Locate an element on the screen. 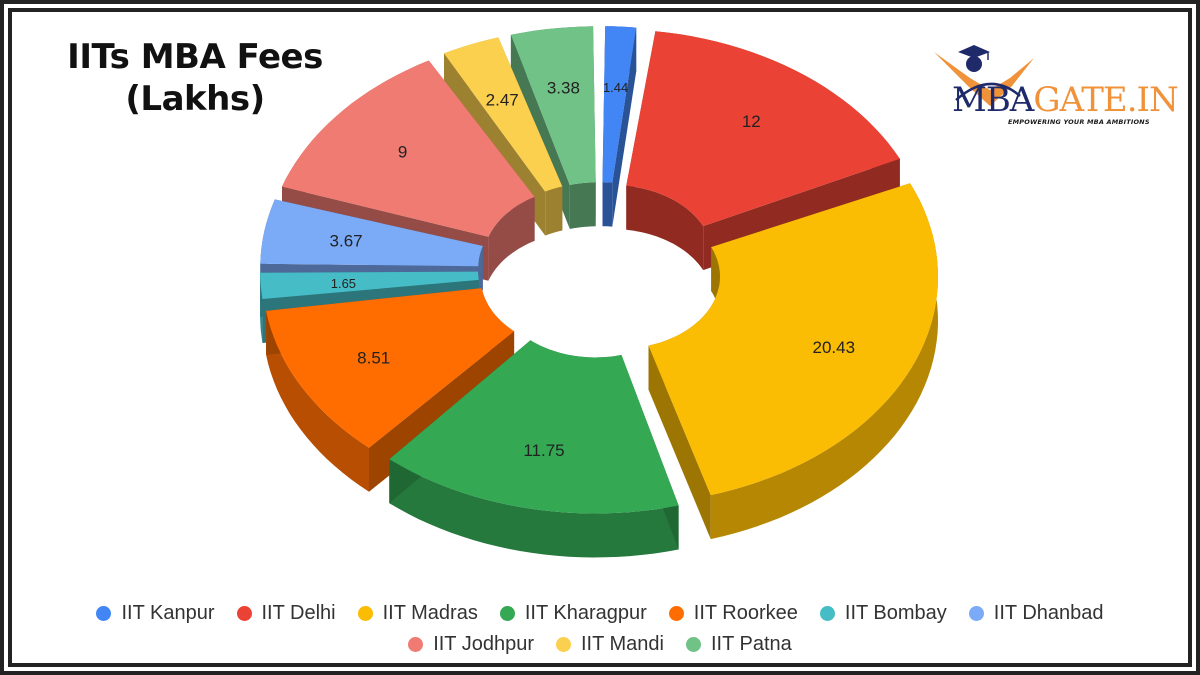  legend-label: IIT Jodhpur is located at coordinates (483, 644).